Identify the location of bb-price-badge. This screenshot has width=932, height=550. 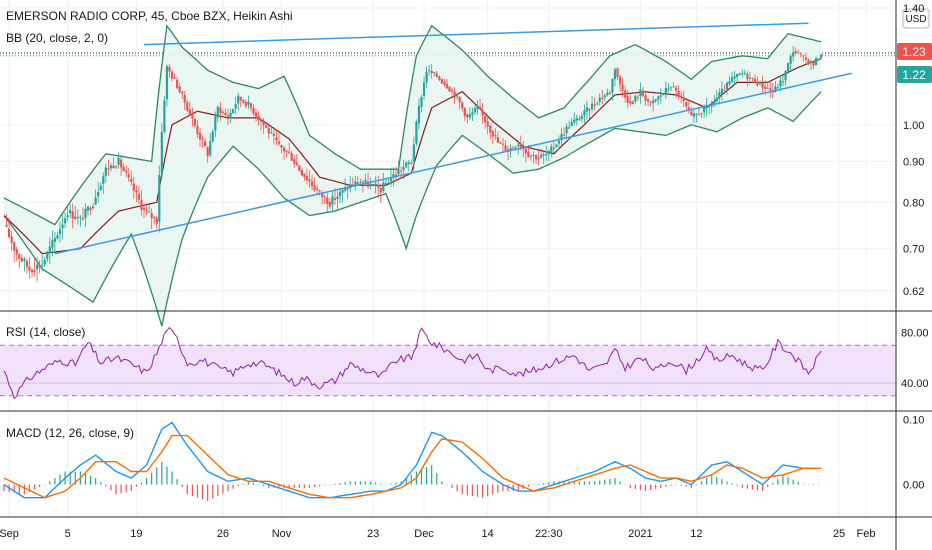
(914, 74).